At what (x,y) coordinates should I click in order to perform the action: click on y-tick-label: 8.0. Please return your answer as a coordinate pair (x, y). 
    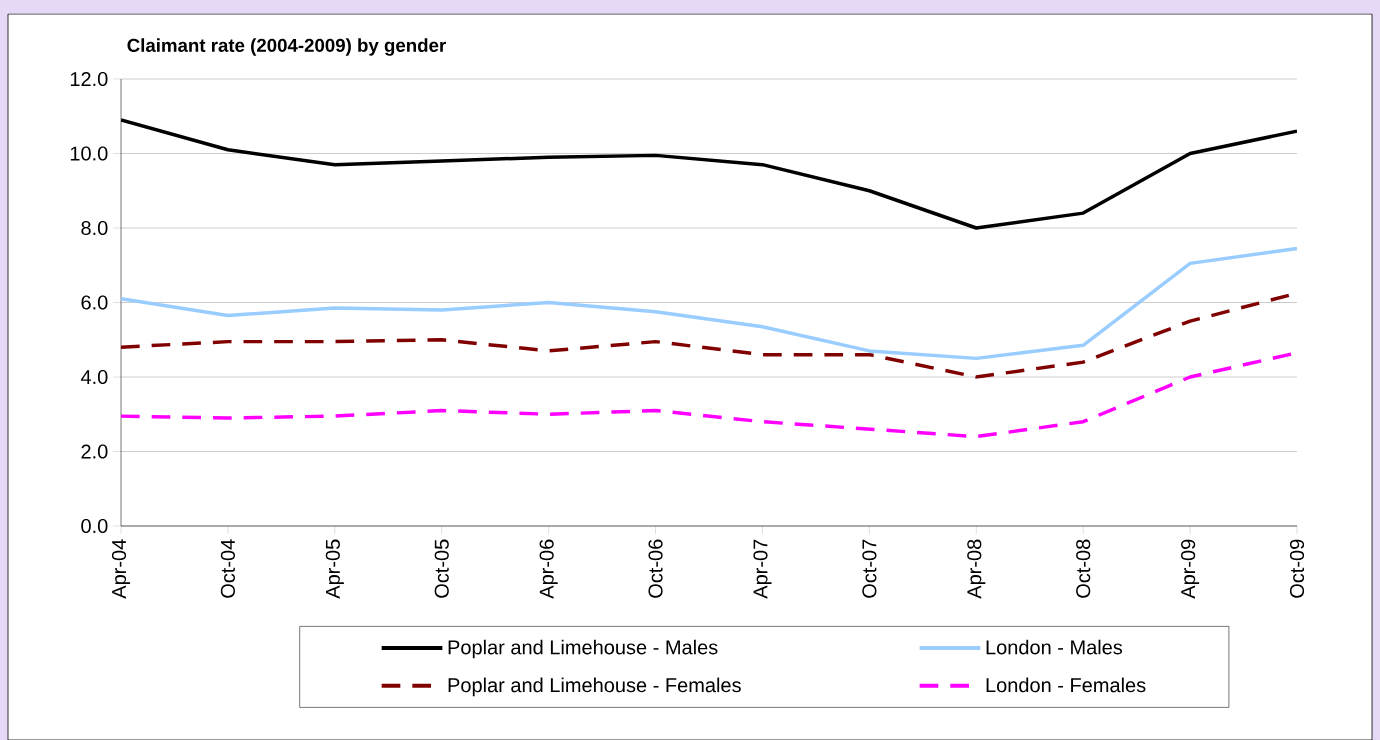
    Looking at the image, I should click on (94, 227).